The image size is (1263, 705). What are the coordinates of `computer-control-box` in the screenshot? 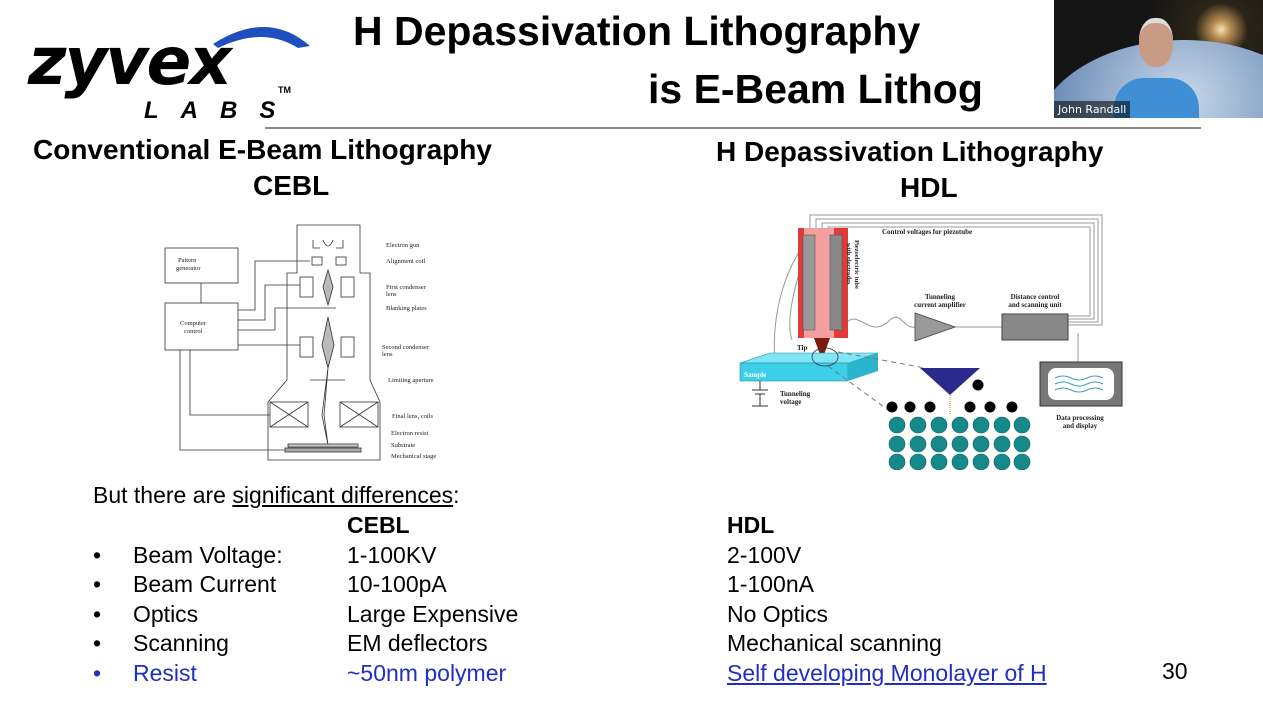 It's located at (201, 326).